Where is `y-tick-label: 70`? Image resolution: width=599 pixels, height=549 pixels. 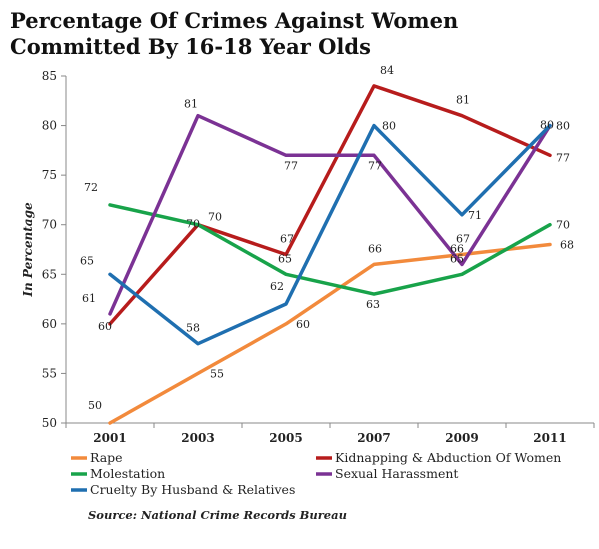
y-tick-label: 70 is located at coordinates (49, 225).